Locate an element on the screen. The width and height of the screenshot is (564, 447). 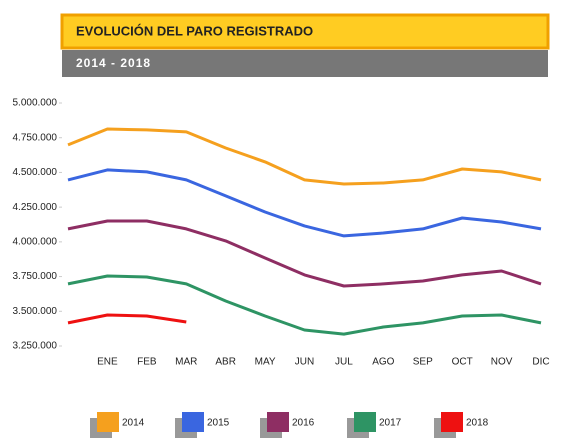
x-tick-label: SEP is located at coordinates (423, 362).